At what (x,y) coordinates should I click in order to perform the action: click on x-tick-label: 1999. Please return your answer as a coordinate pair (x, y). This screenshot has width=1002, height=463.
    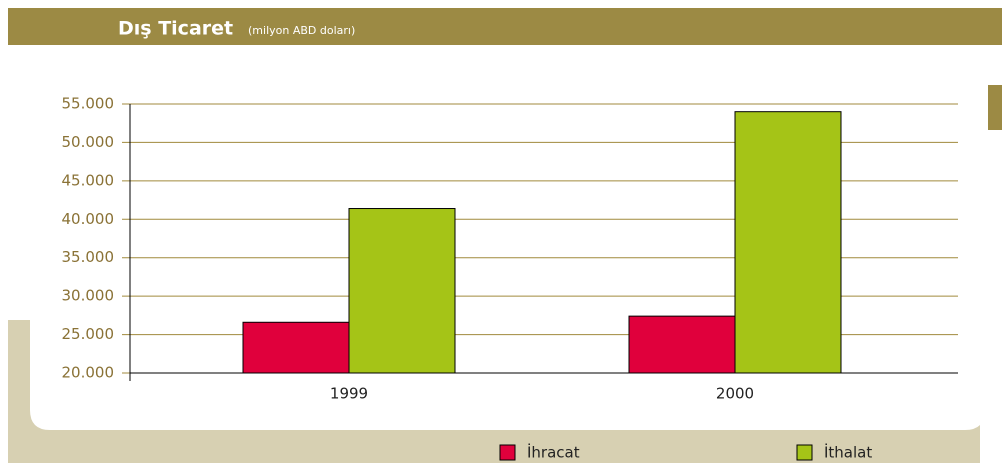
    Looking at the image, I should click on (349, 394).